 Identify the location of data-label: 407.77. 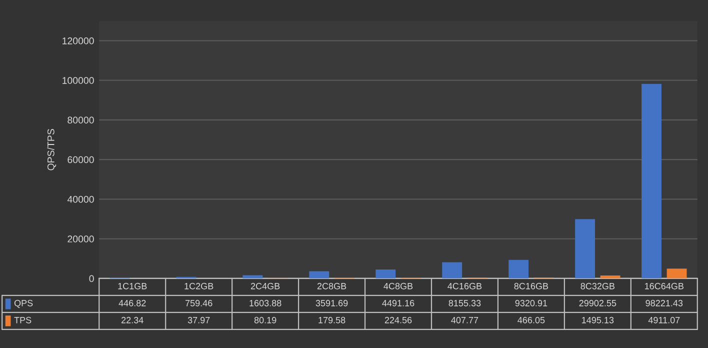
(464, 320).